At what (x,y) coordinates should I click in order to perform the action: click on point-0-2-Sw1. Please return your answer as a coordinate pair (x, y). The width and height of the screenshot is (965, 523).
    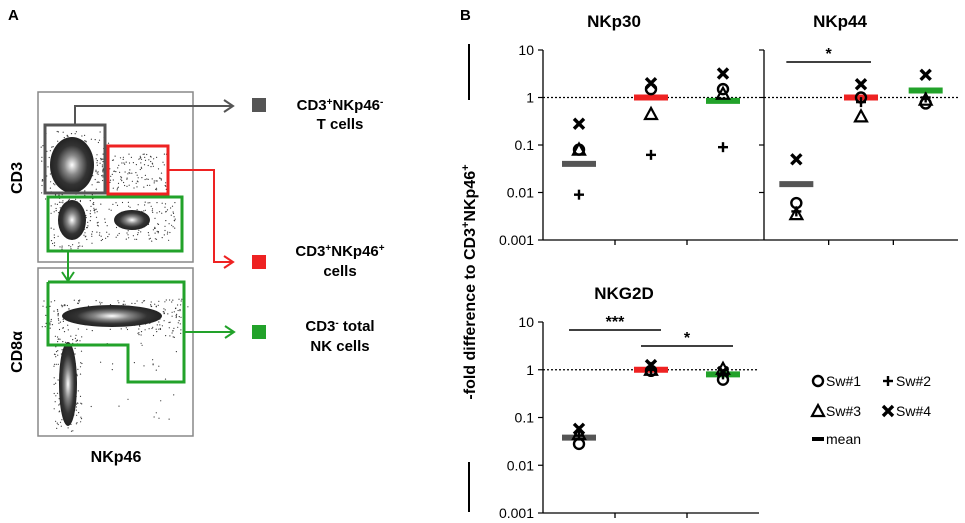
    Looking at the image, I should click on (723, 89).